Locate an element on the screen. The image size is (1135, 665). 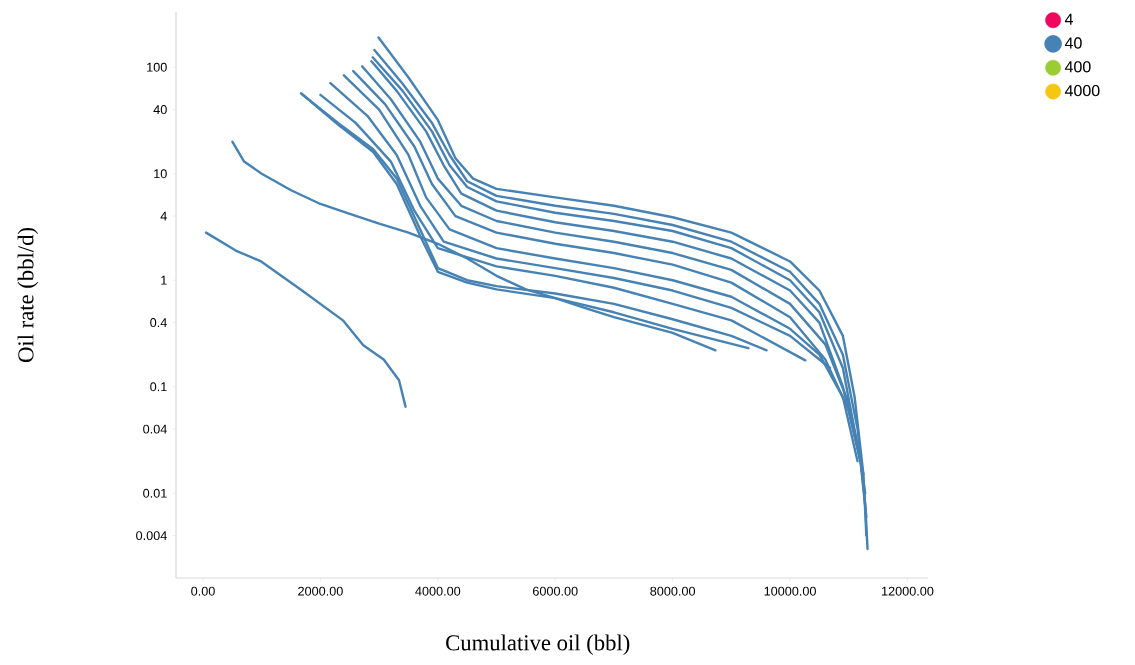
x-axis-title: Cumulative oil (bbl) is located at coordinates (538, 645).